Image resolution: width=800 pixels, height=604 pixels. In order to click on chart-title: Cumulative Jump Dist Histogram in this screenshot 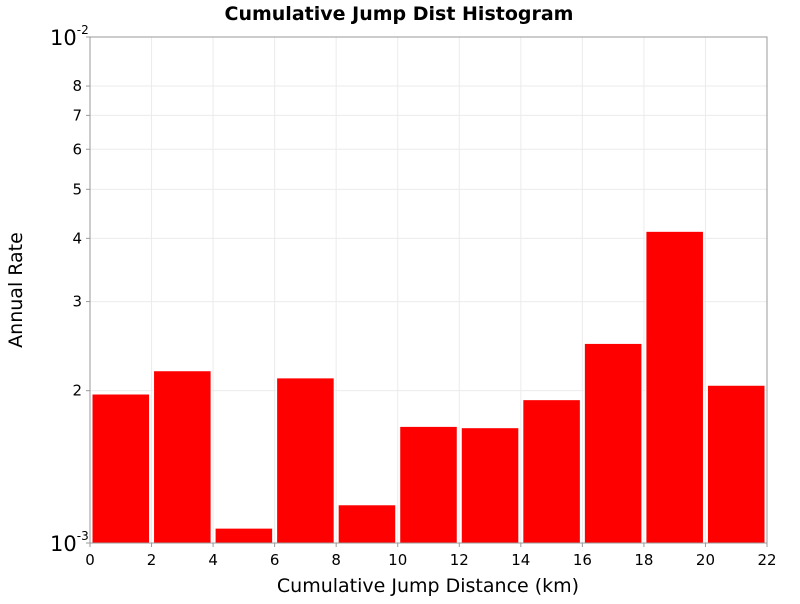, I will do `click(399, 14)`.